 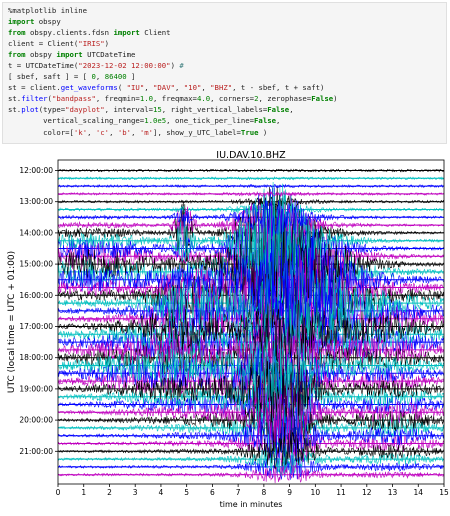 I want to click on y-axis-label: UTC (local time = UTC + 01:00), so click(x=12, y=322).